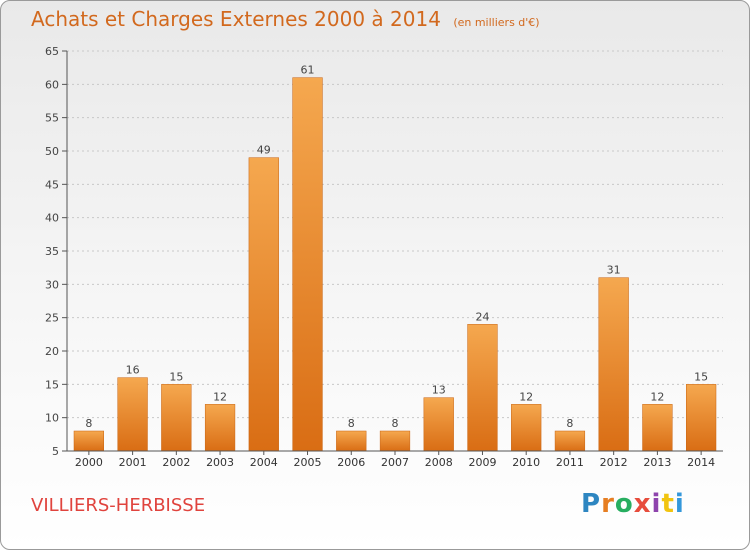 The width and height of the screenshot is (750, 550). Describe the element at coordinates (220, 462) in the screenshot. I see `x-tick-label: 2003` at that location.